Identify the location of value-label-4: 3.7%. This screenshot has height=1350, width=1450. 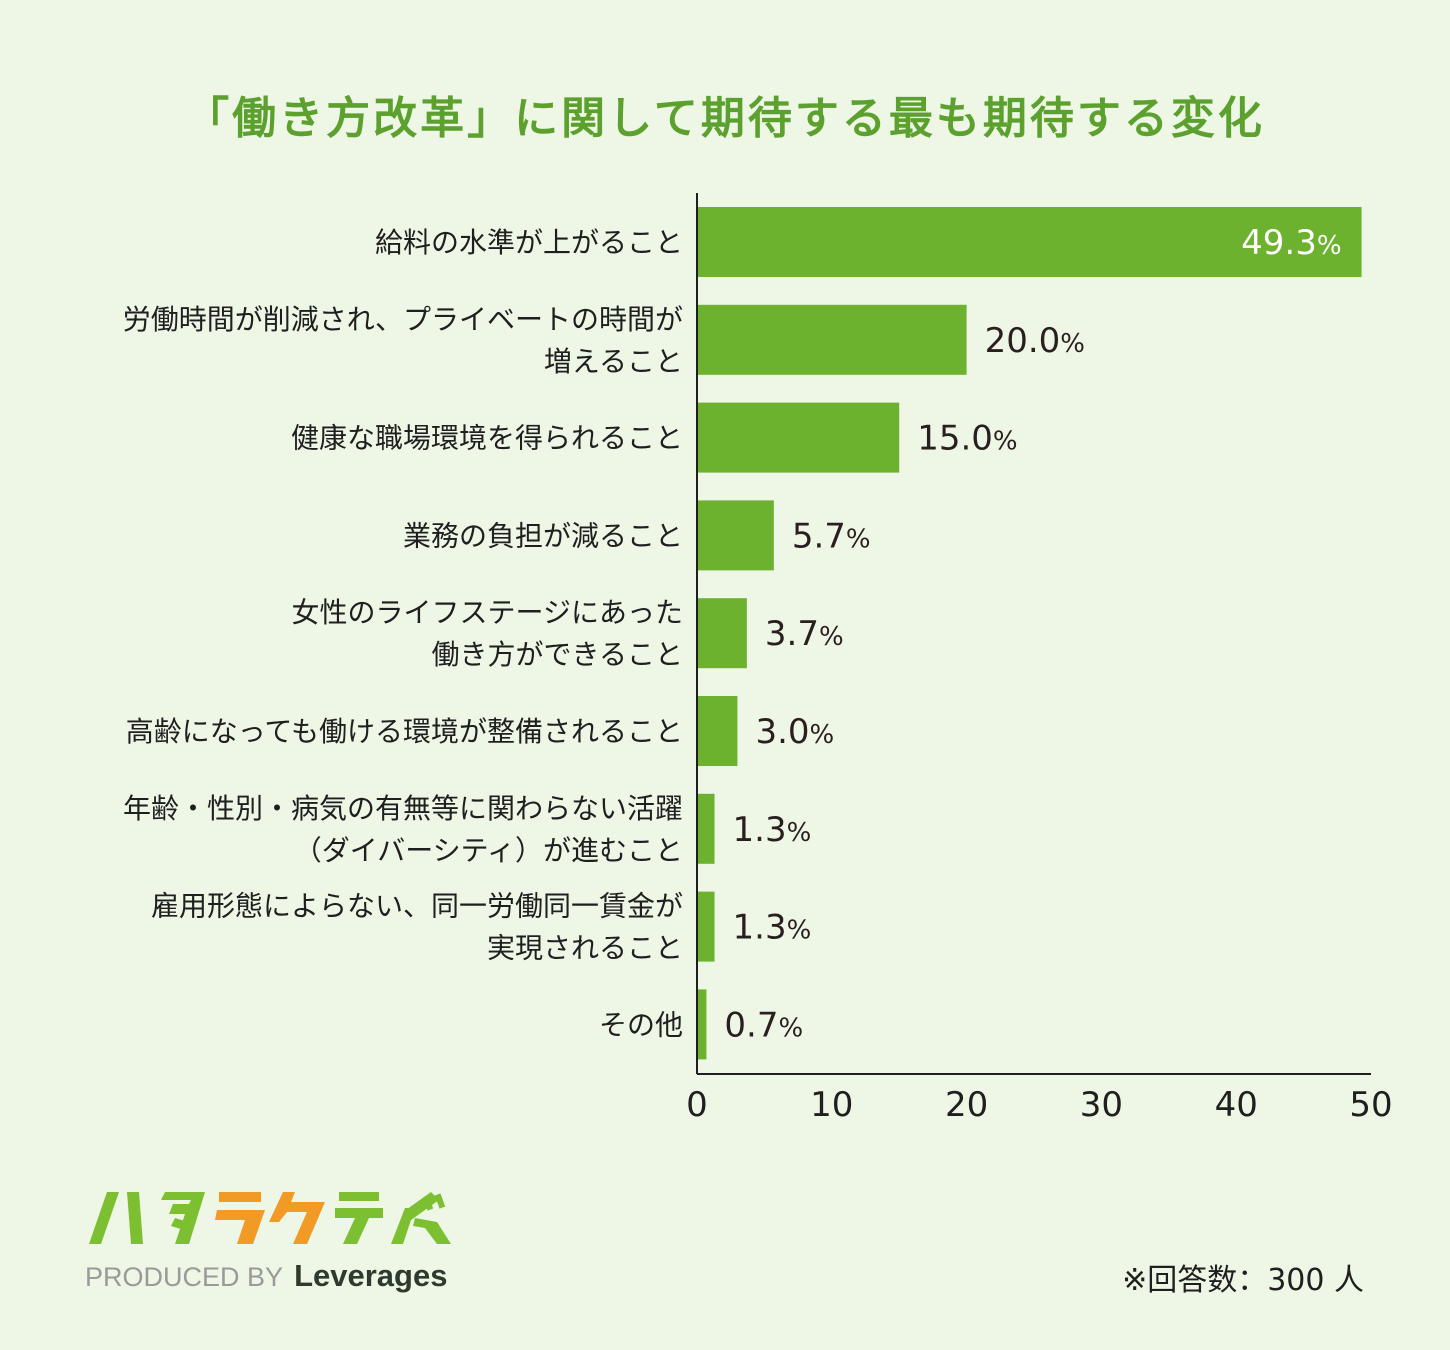
(804, 634).